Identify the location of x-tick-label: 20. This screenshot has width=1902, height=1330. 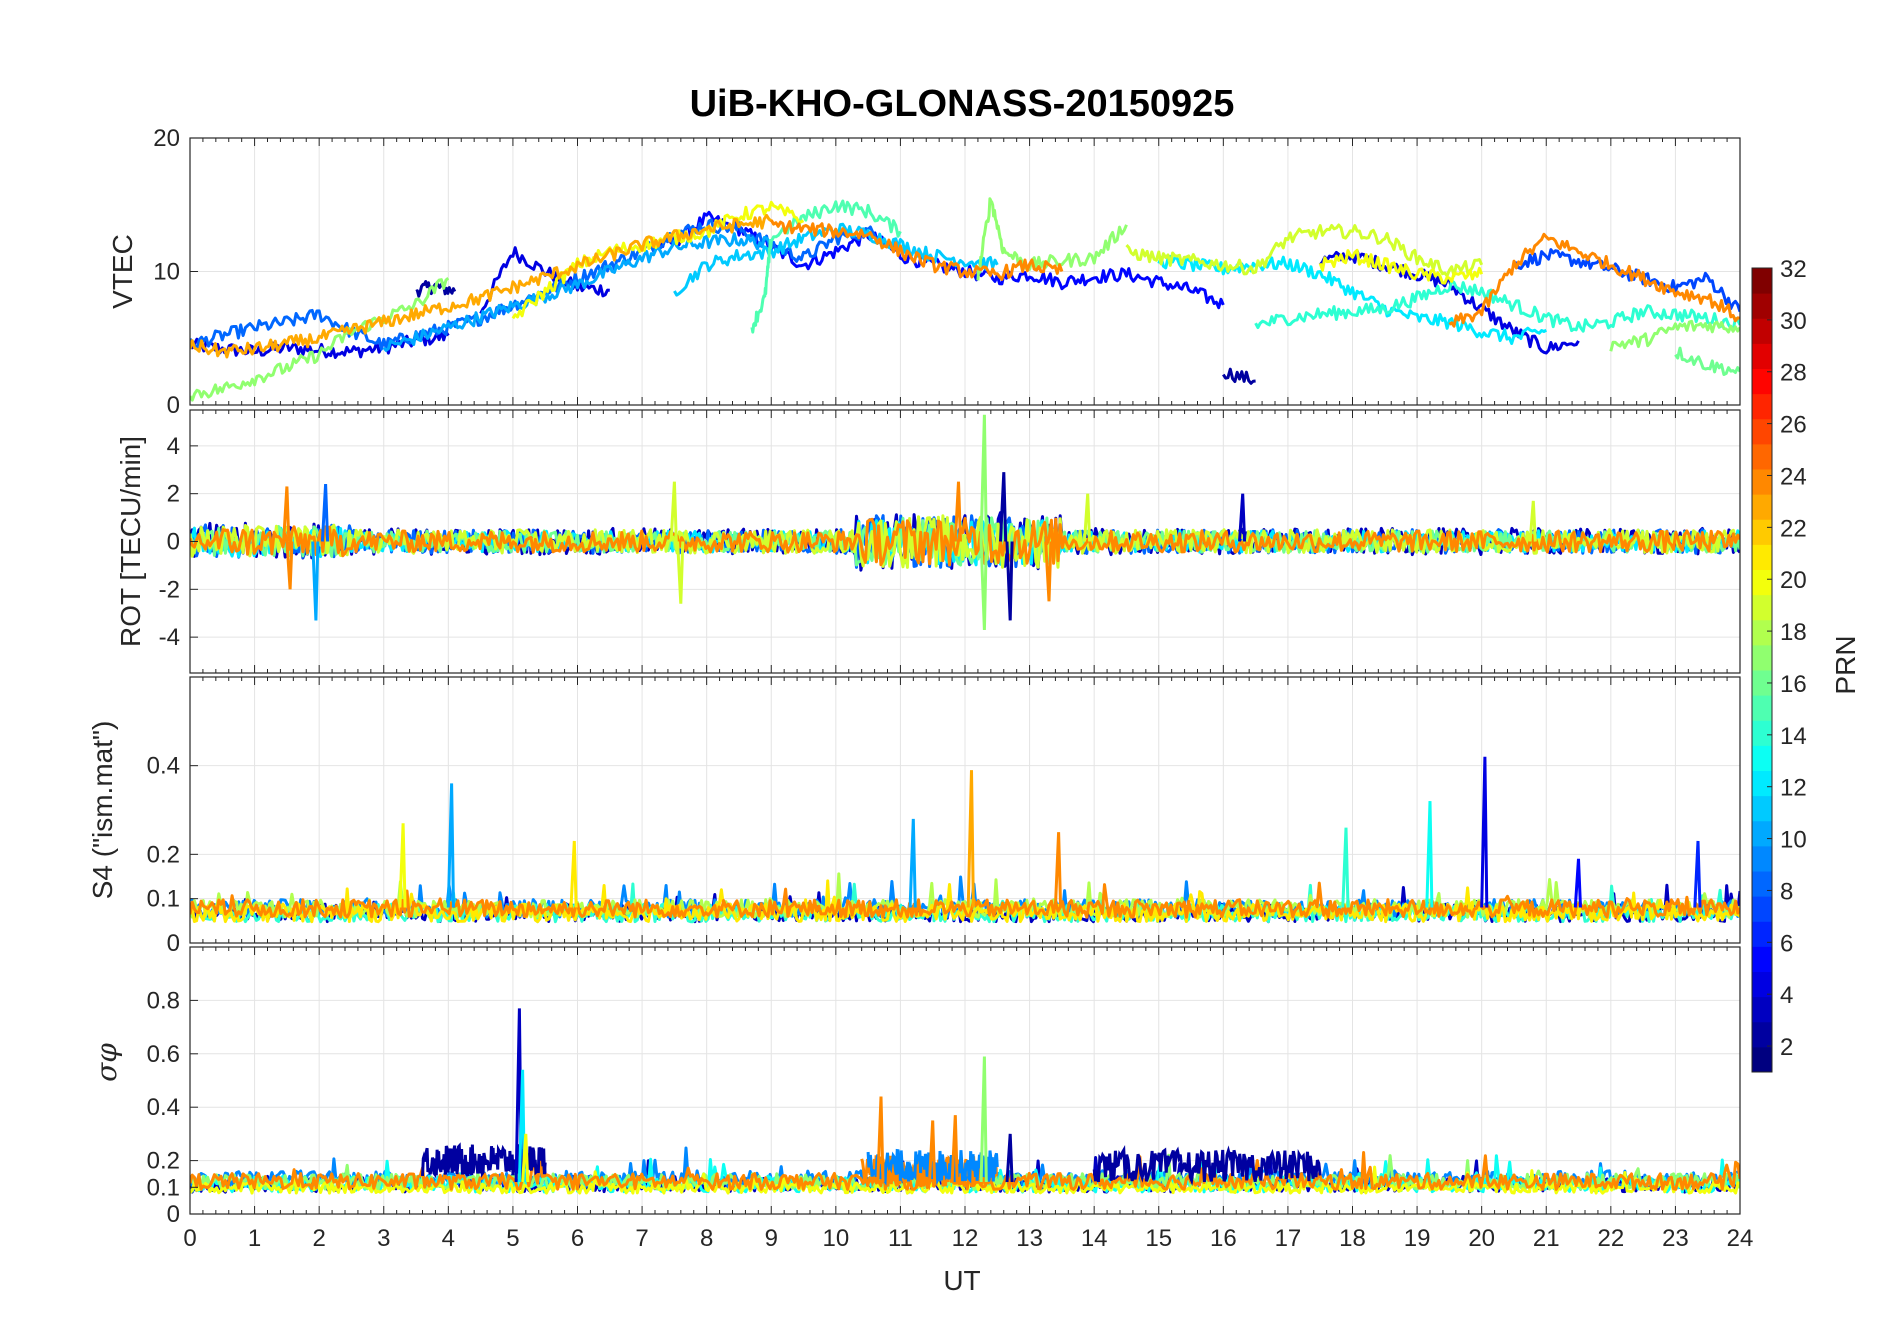
(1481, 1238).